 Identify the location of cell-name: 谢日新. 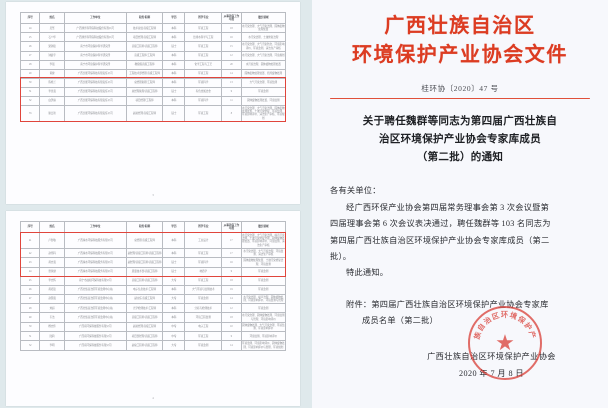
(52, 113).